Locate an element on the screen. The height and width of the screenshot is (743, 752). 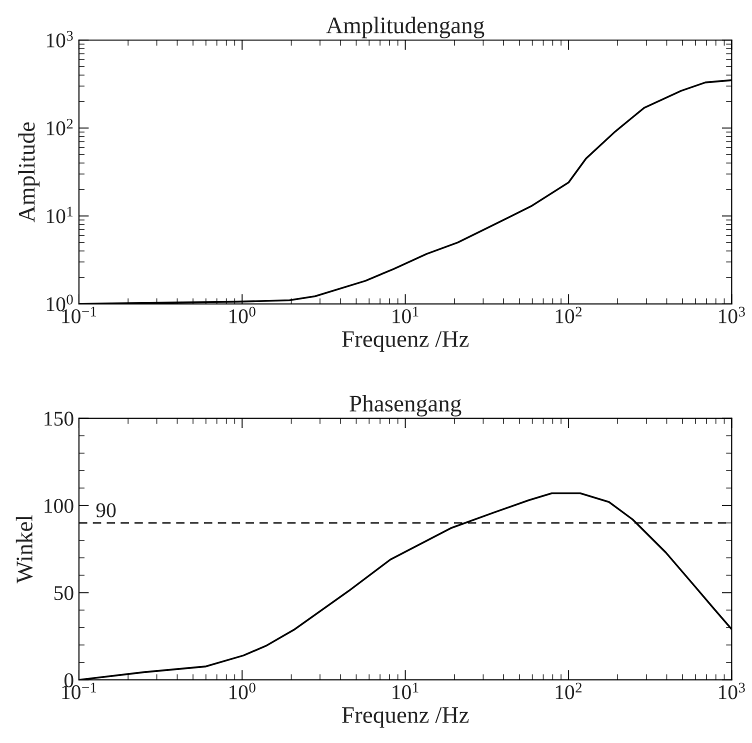
y-axis-title: Winkel is located at coordinates (24, 549).